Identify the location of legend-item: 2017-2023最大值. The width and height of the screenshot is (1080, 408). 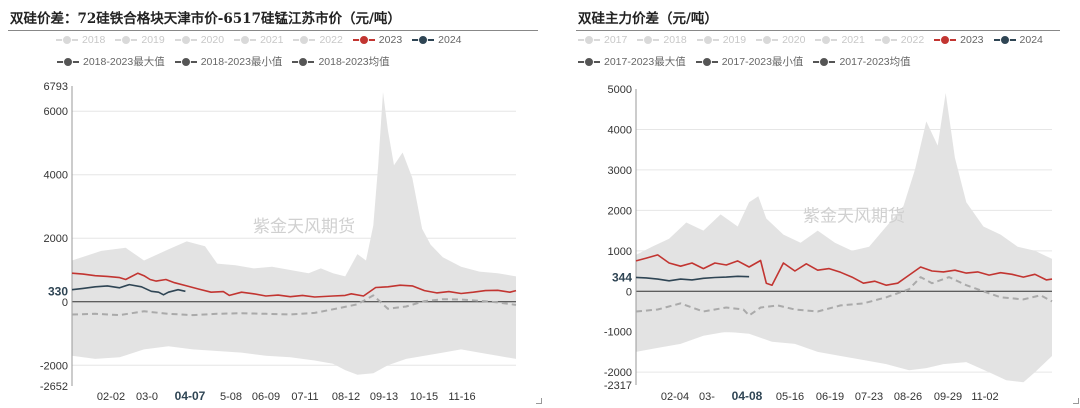
(632, 61).